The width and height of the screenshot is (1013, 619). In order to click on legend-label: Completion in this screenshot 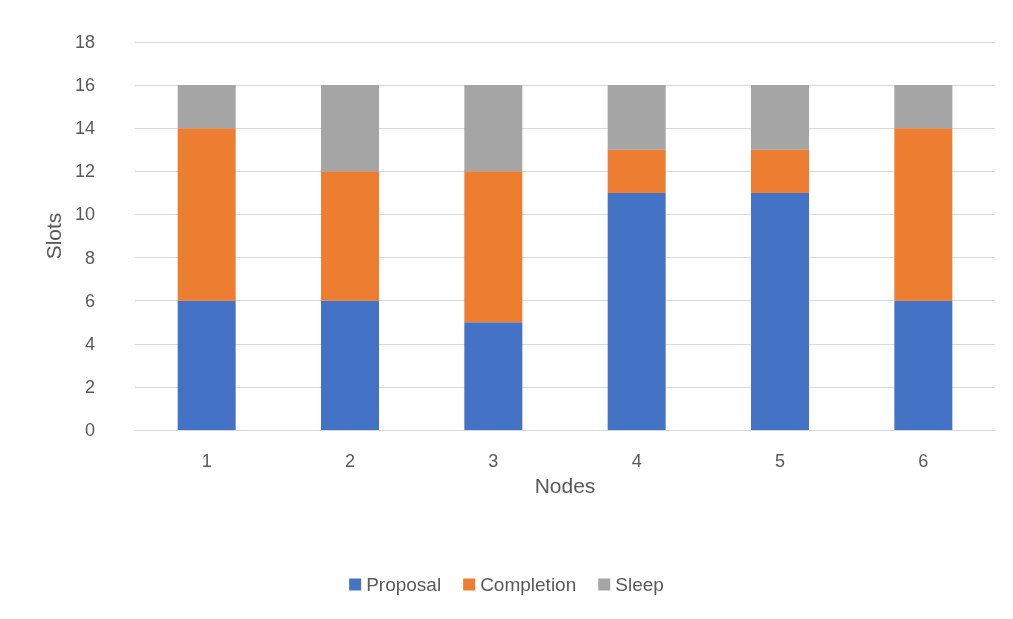, I will do `click(528, 584)`.